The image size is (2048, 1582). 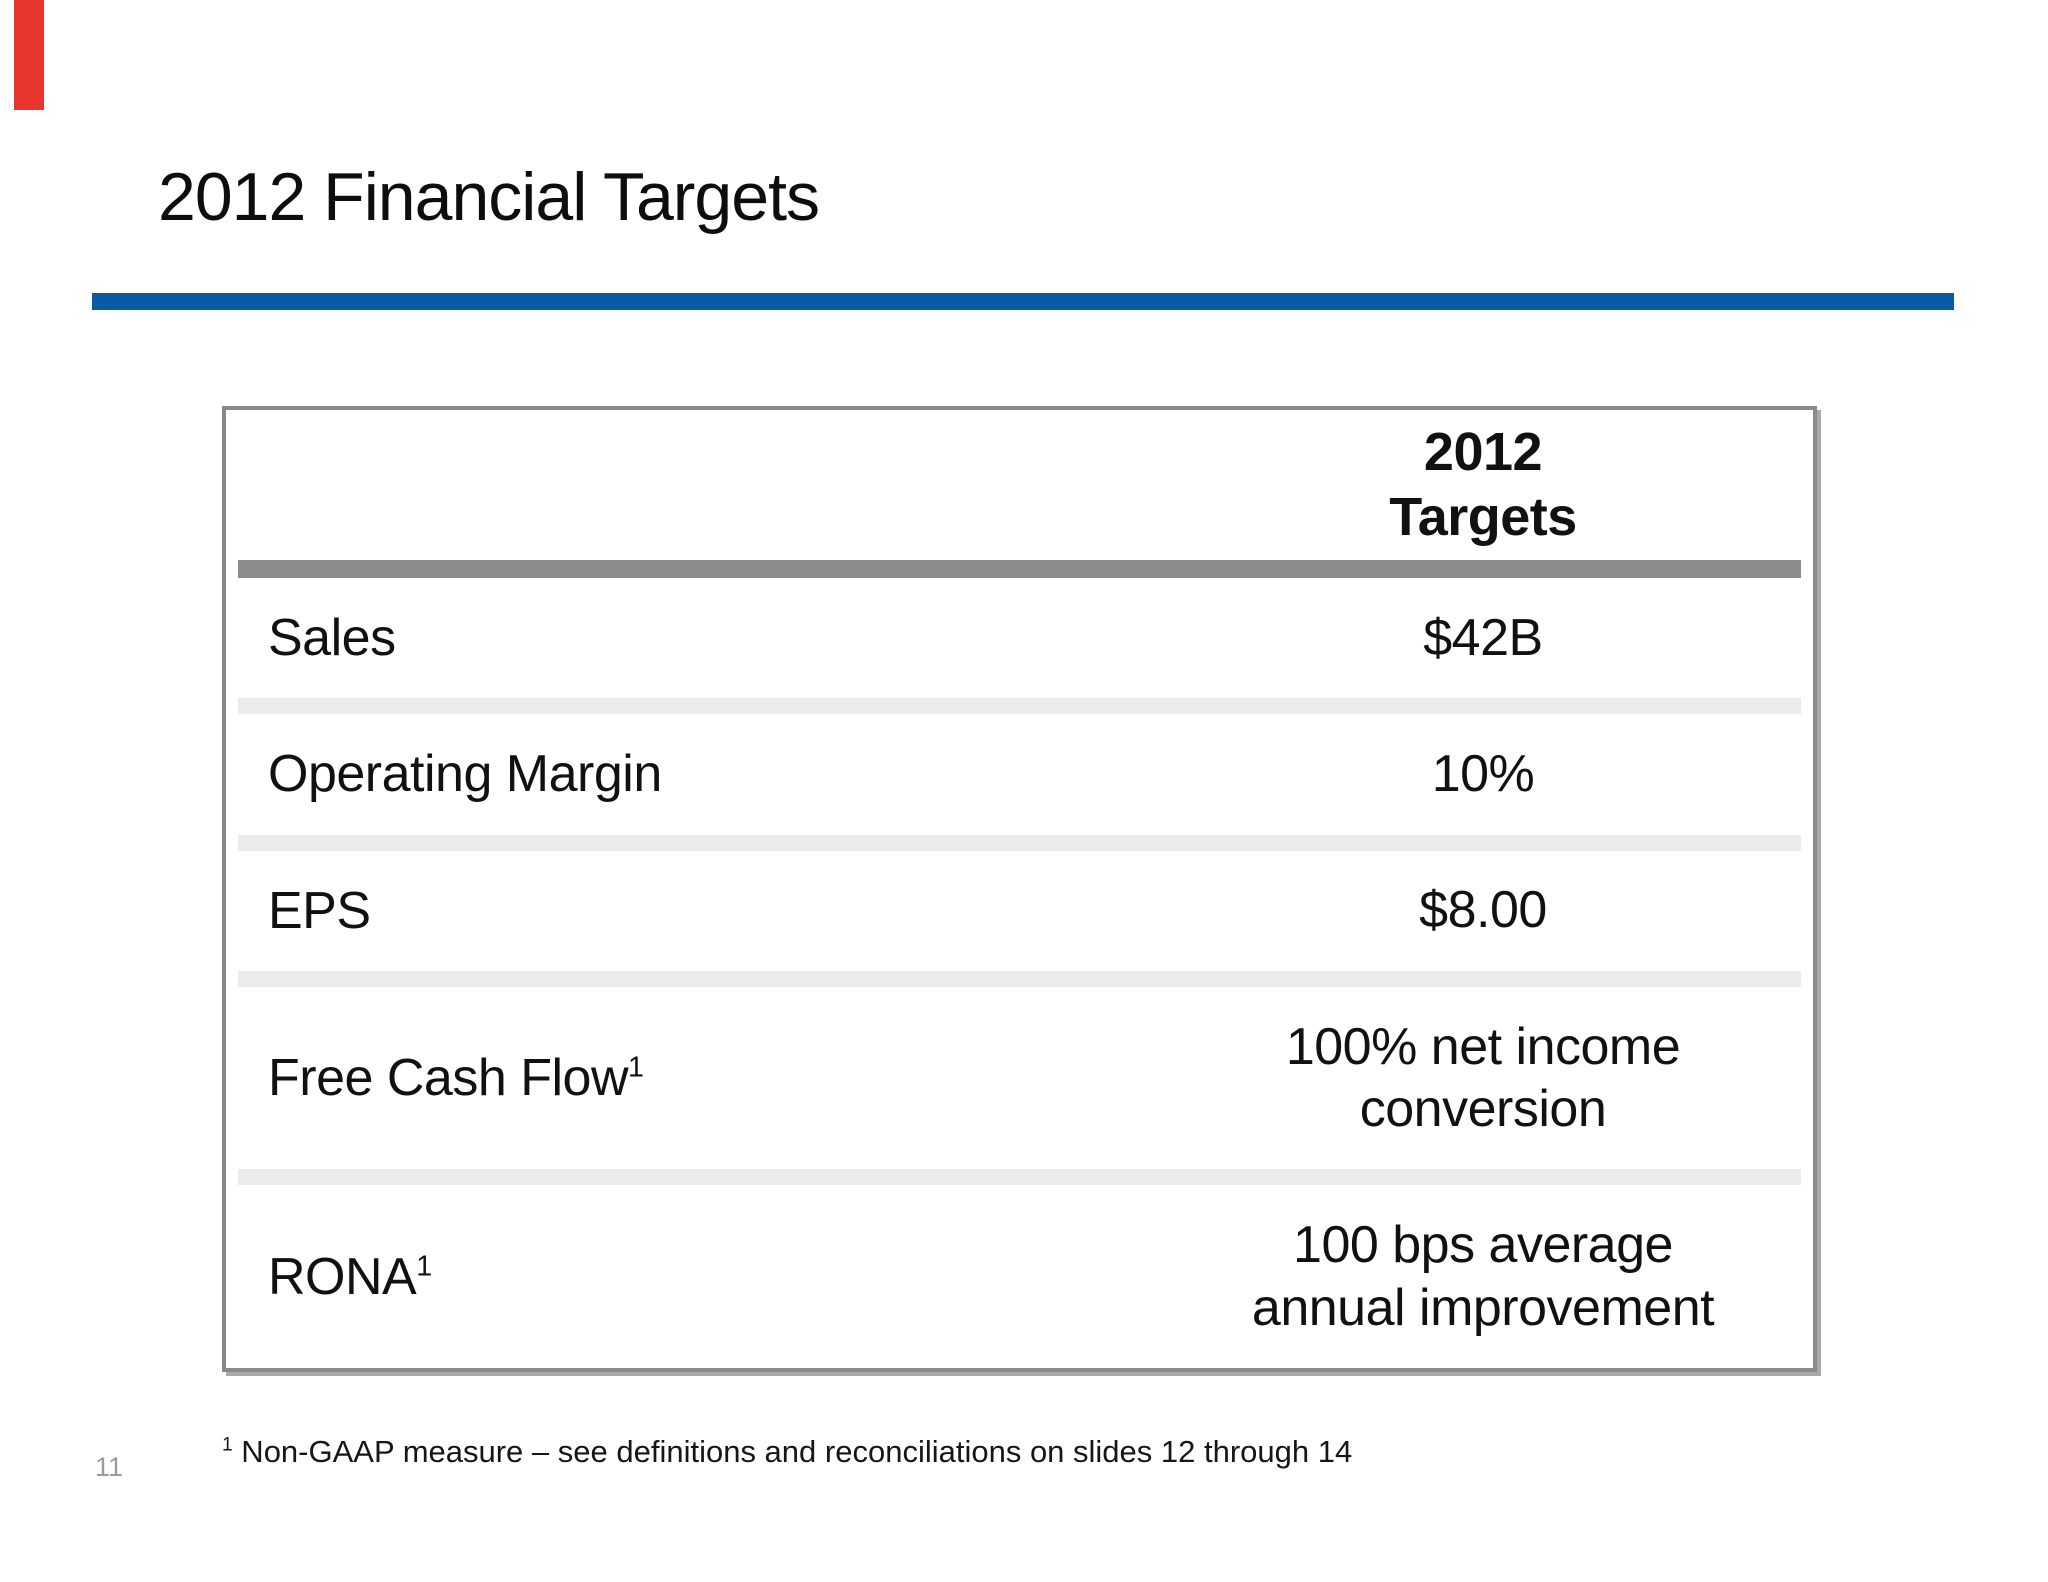 What do you see at coordinates (332, 638) in the screenshot?
I see `row-label-text: Sales` at bounding box center [332, 638].